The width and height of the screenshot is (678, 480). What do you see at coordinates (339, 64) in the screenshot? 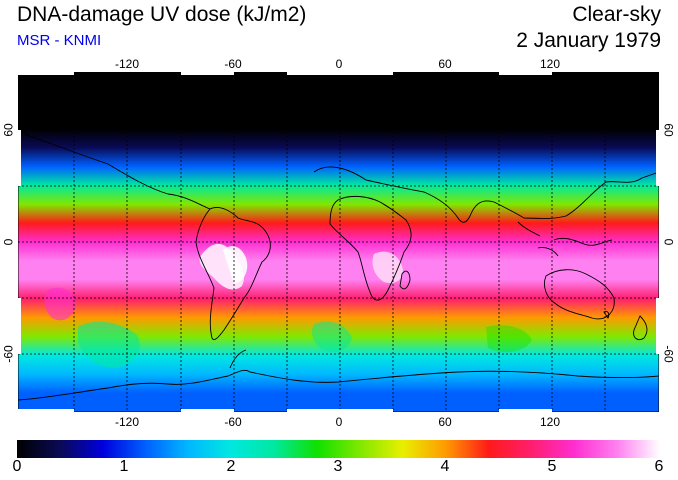
I see `lon-tick-top-0: 0` at bounding box center [339, 64].